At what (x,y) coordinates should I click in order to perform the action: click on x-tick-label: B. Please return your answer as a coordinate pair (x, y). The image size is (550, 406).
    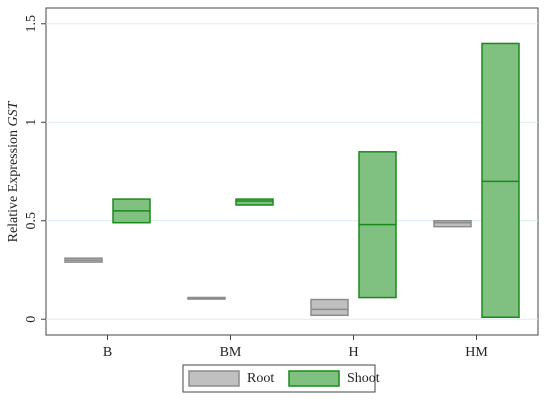
    Looking at the image, I should click on (107, 352).